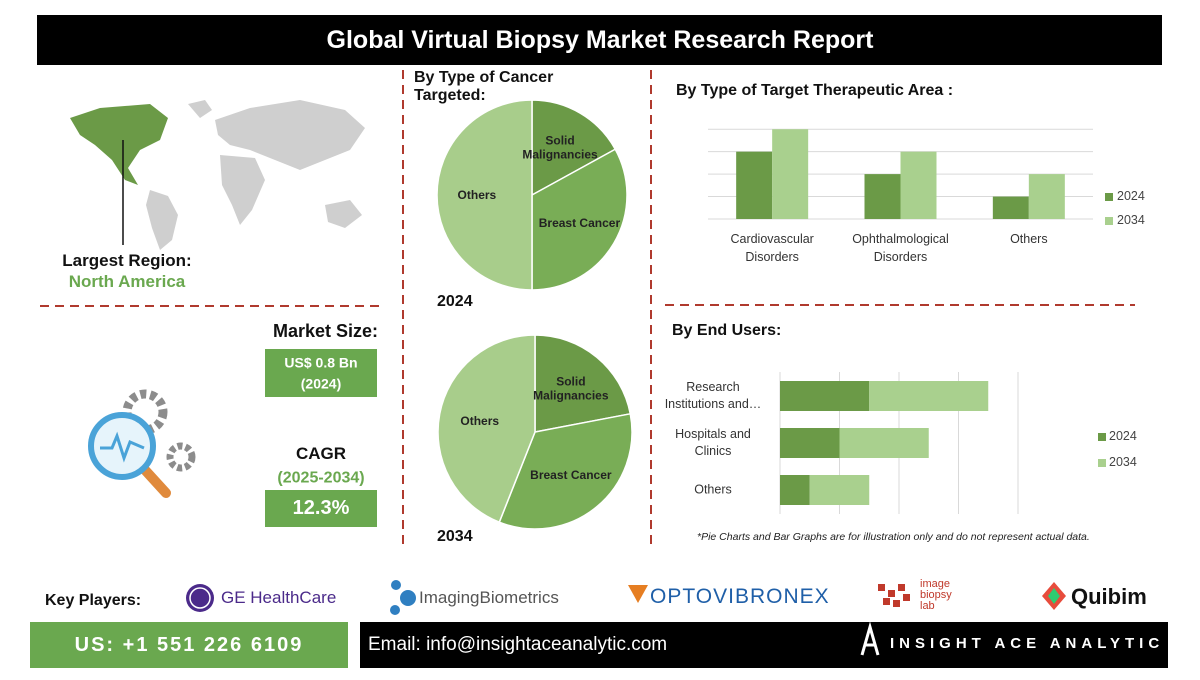 The image size is (1200, 680). What do you see at coordinates (626, 597) in the screenshot?
I see `logos` at bounding box center [626, 597].